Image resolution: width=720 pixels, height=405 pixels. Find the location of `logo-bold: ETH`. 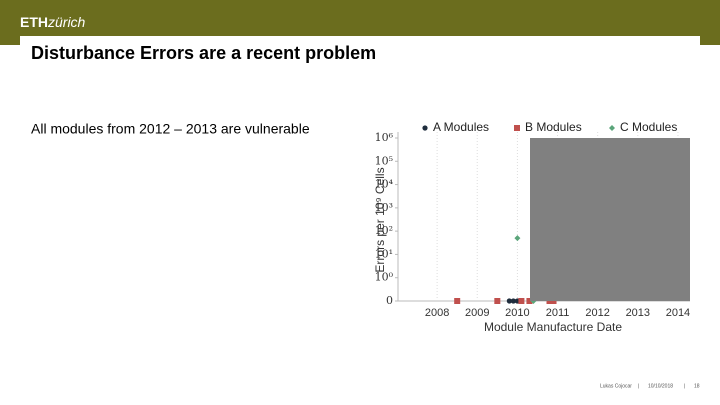

logo-bold: ETH is located at coordinates (34, 22).